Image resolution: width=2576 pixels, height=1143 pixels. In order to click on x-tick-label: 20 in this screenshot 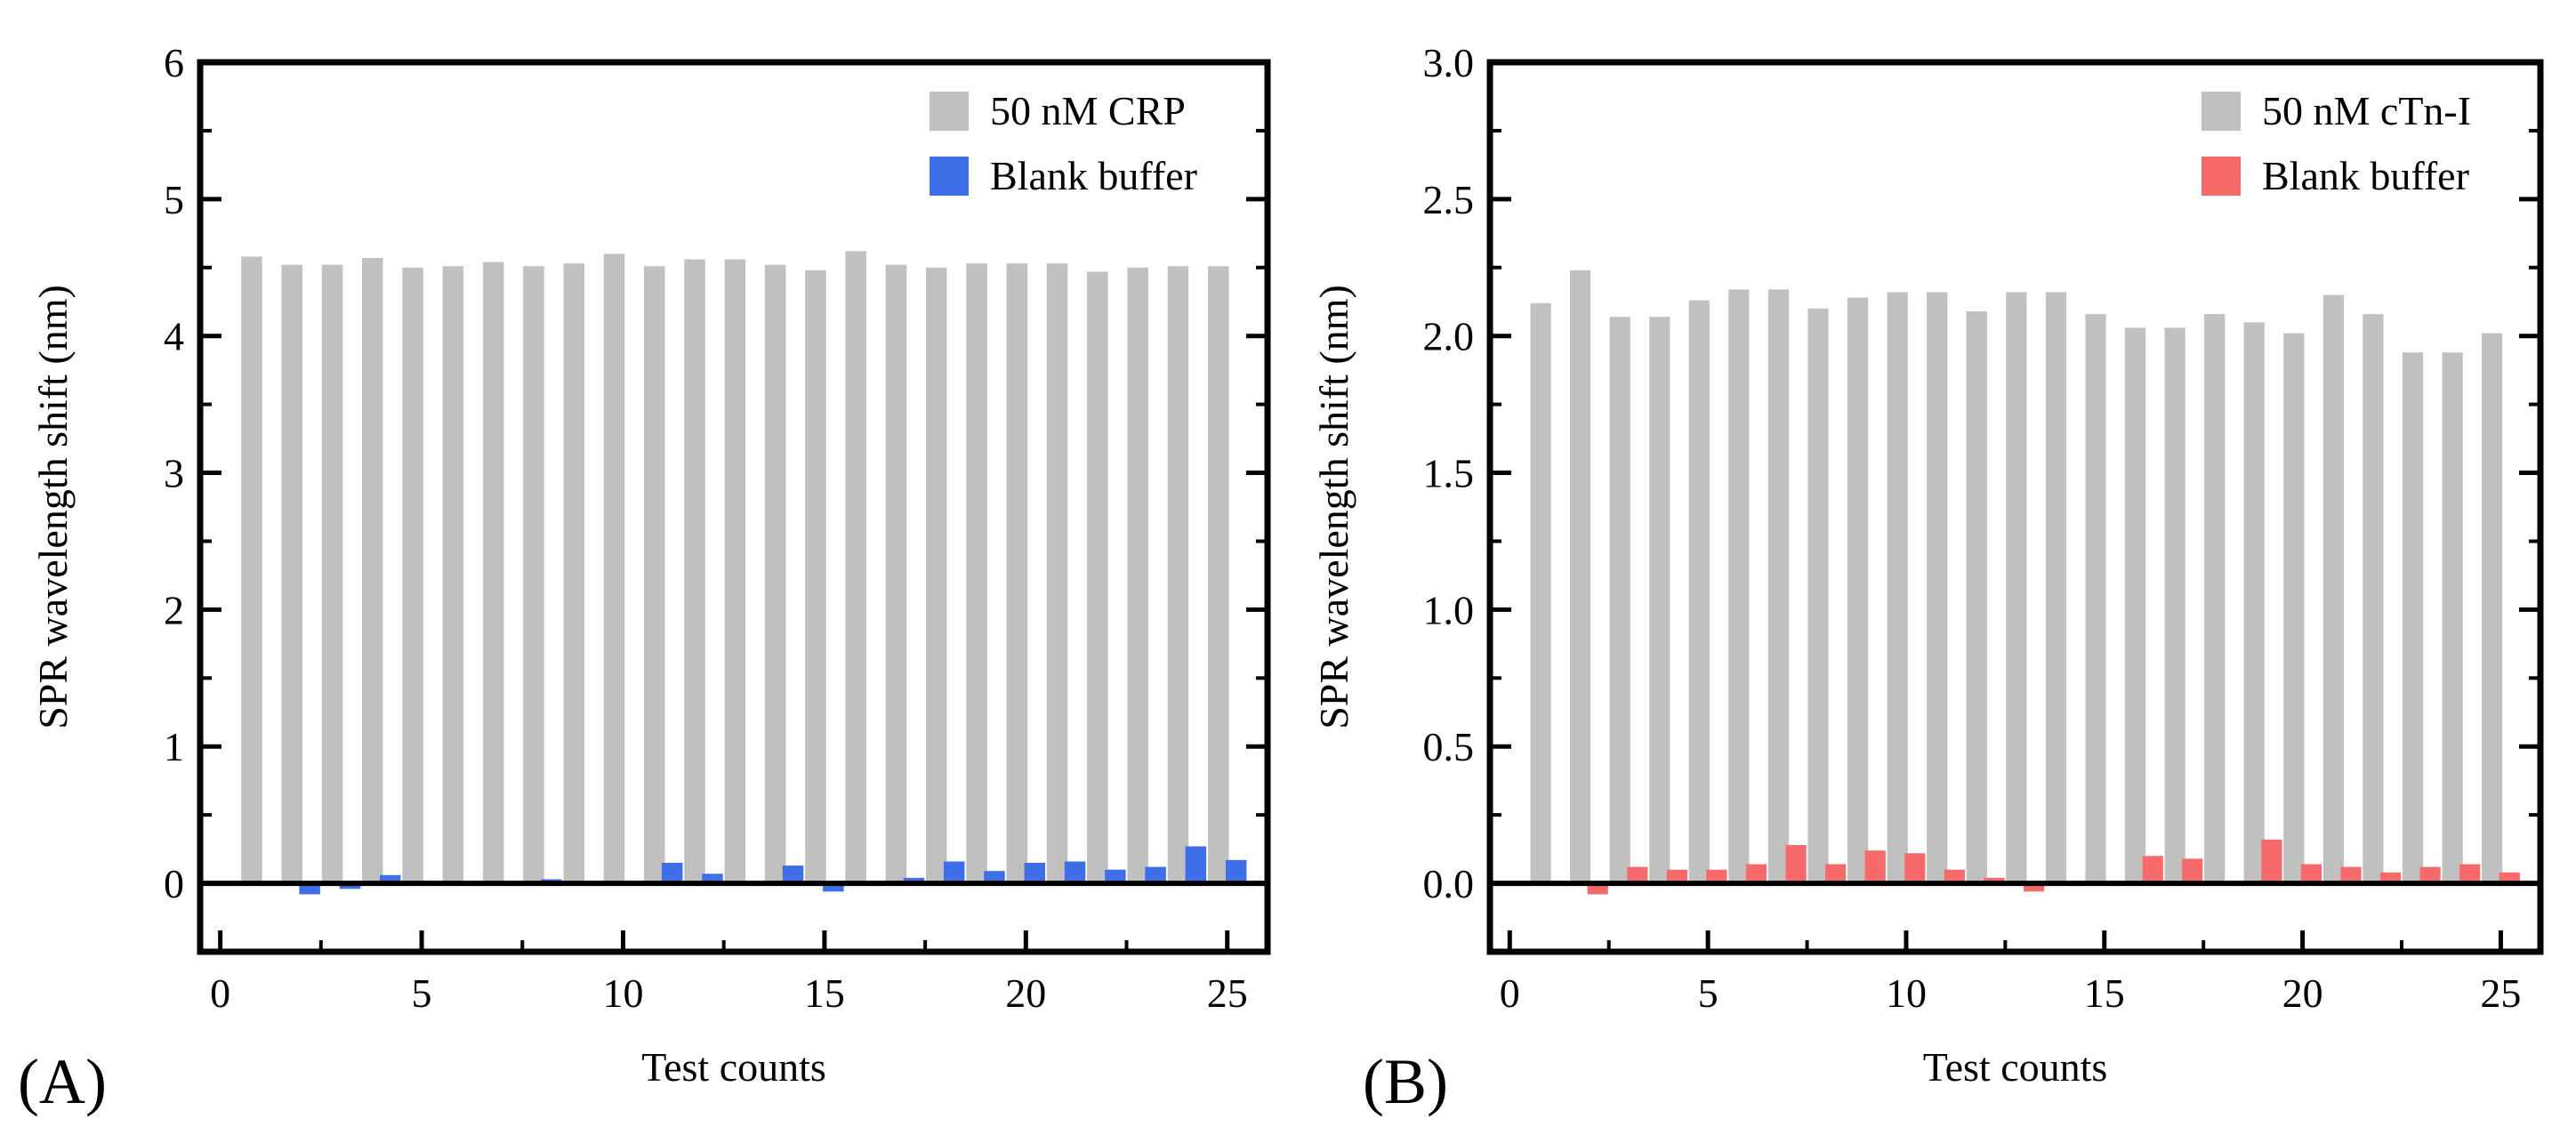, I will do `click(2302, 993)`.